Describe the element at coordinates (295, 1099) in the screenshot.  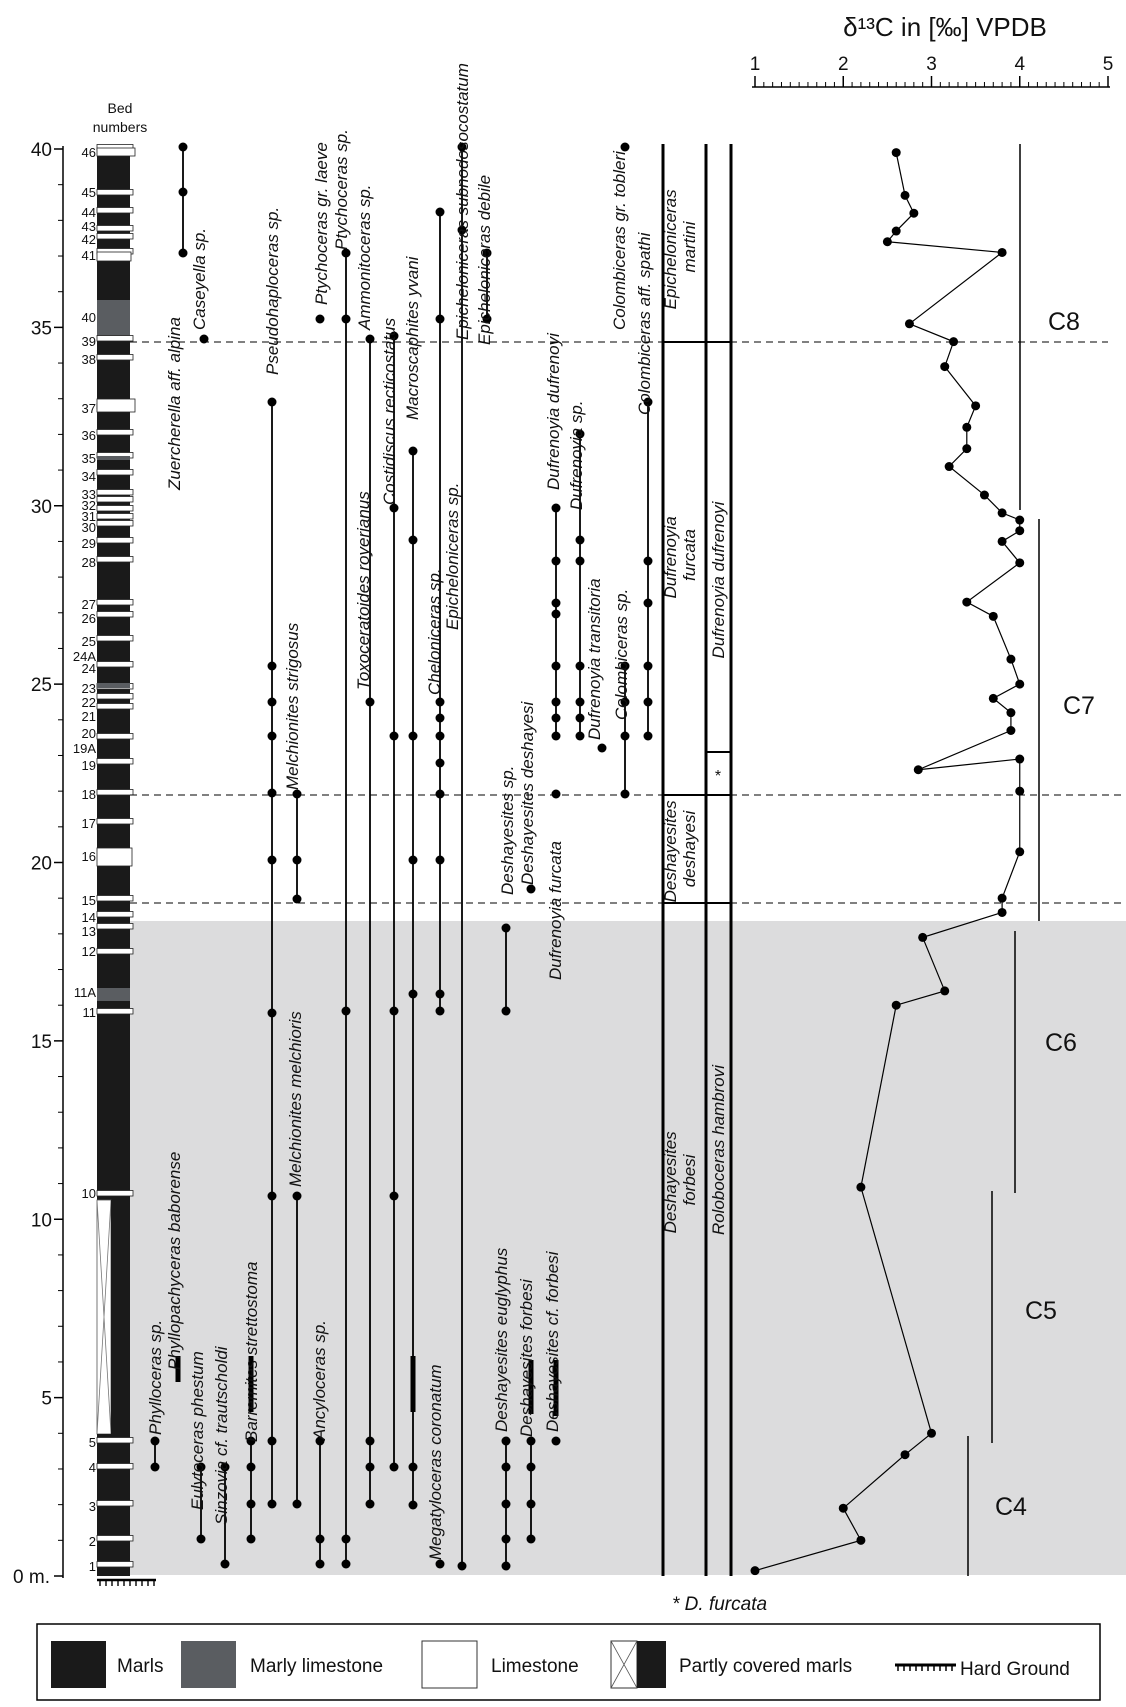
I see `taxon-label: Melchionites melchioris` at that location.